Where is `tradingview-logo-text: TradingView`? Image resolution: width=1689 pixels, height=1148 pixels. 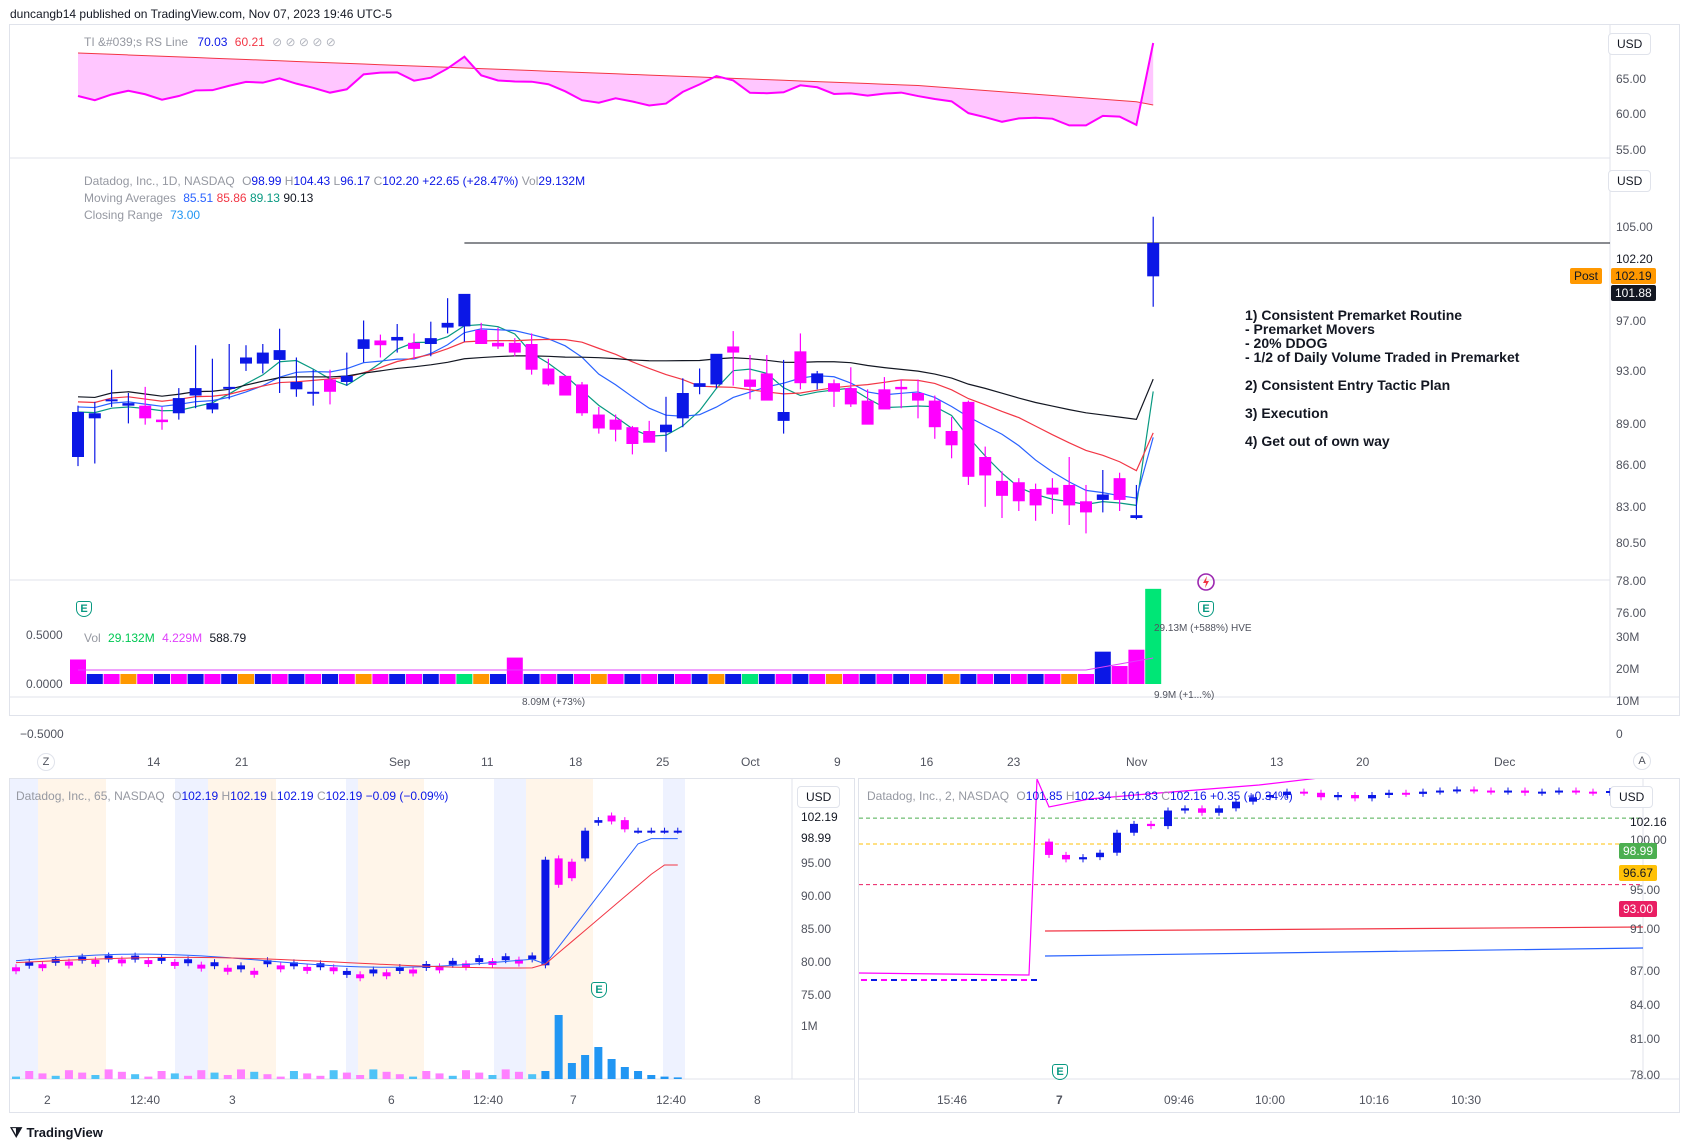
tradingview-logo-text: TradingView is located at coordinates (64, 1132).